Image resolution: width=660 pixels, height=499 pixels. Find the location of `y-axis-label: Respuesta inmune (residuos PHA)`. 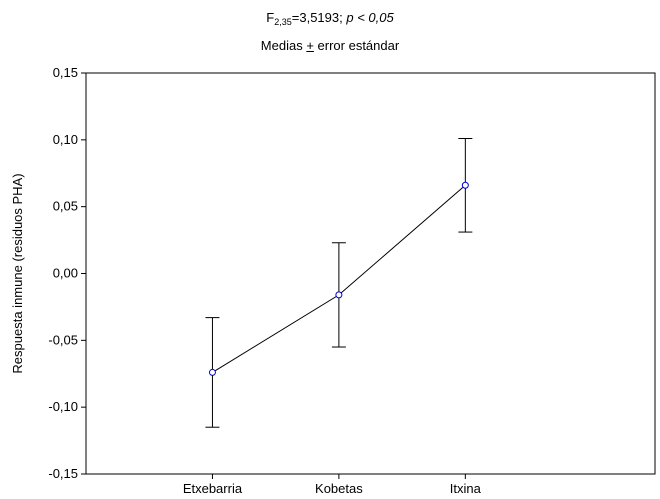

y-axis-label: Respuesta inmune (residuos PHA) is located at coordinates (17, 273).